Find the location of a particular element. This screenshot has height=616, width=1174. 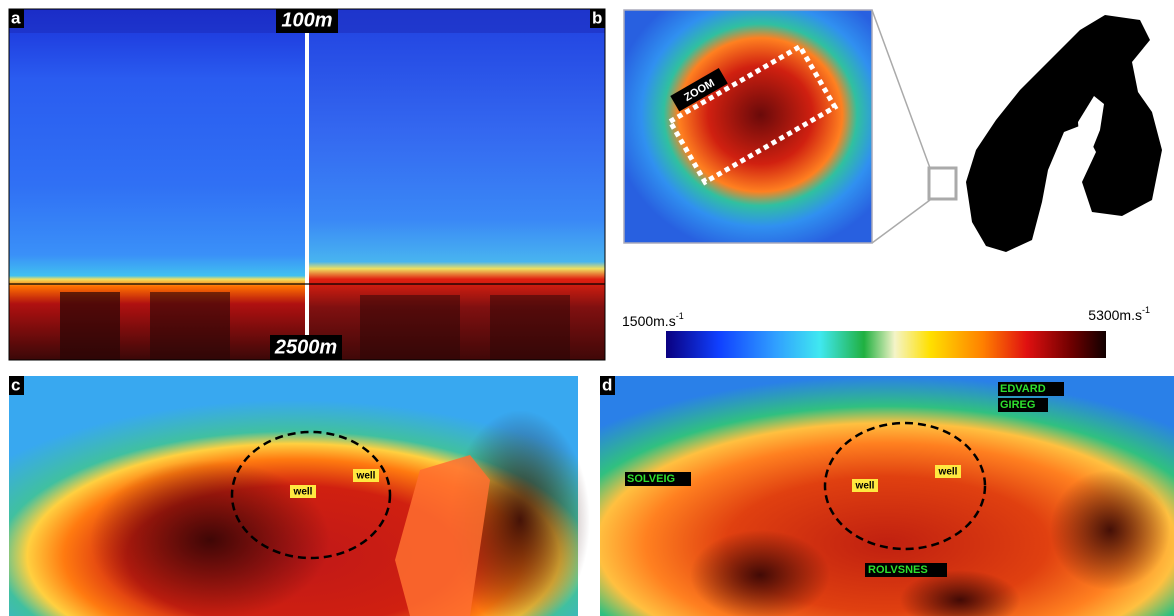

depth-label: 100m is located at coordinates (306, 20).